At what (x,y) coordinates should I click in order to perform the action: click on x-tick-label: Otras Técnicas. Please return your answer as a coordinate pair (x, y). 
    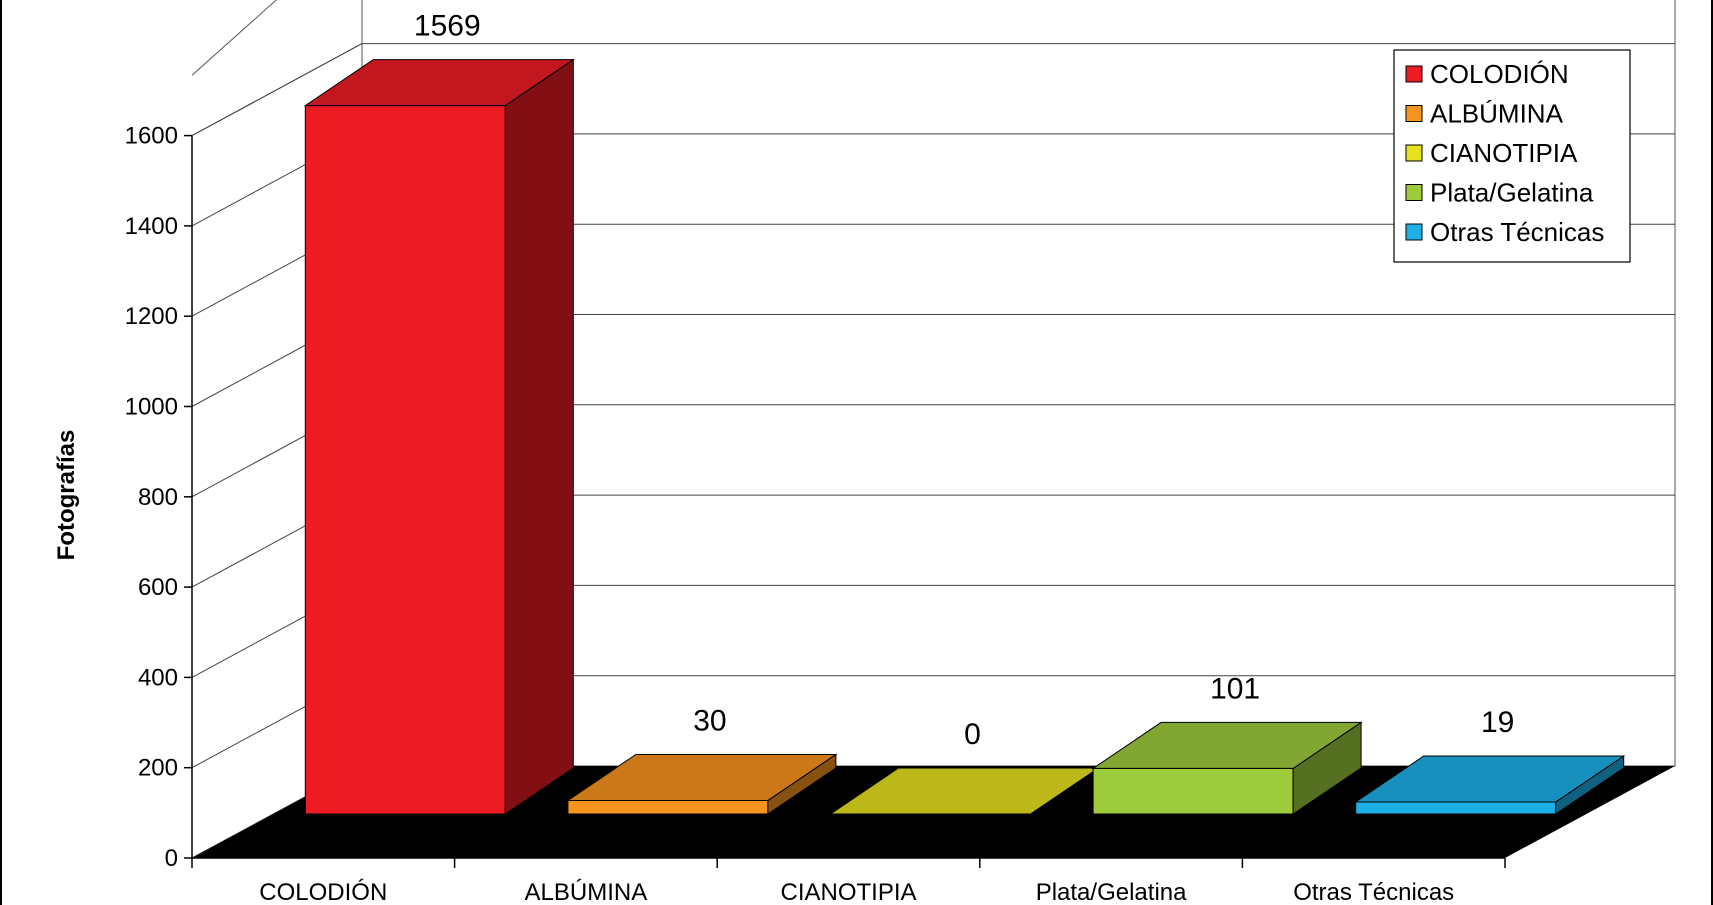
    Looking at the image, I should click on (1373, 892).